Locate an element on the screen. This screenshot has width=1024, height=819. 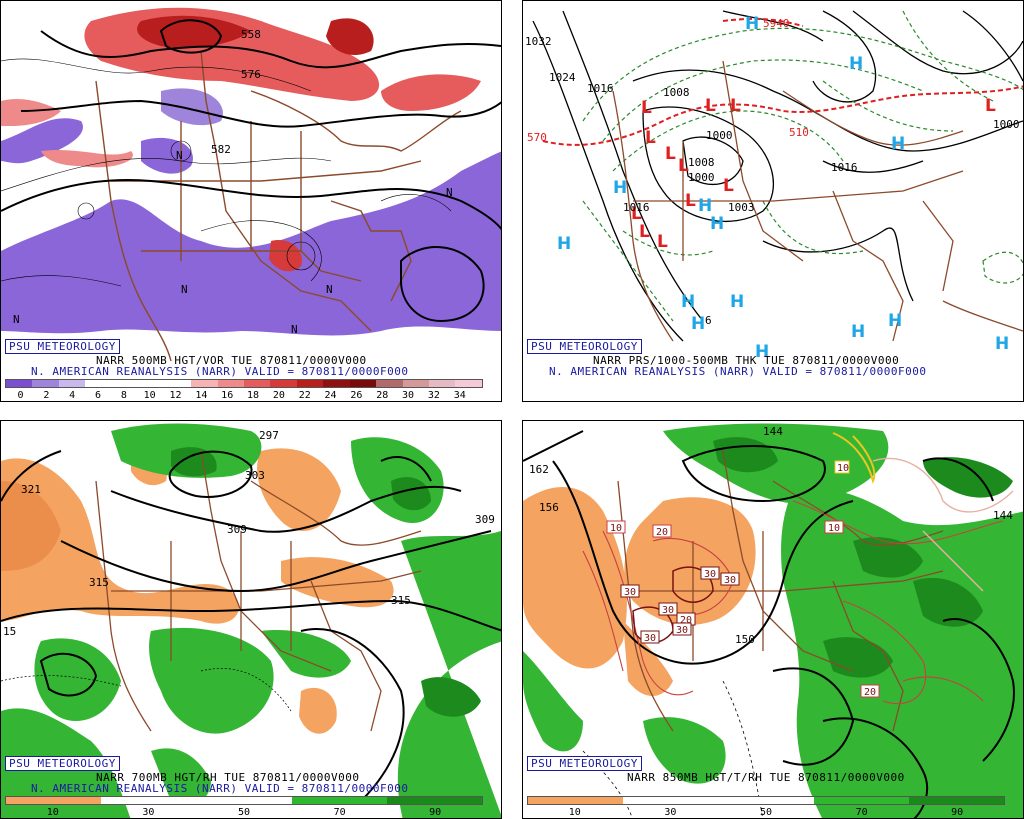
vorticity-colorbar-ticks: 0 2 4 6 8 10 12 14 16 18 20 22 24 26 28 30 32 34 is located at coordinates (244, 395).